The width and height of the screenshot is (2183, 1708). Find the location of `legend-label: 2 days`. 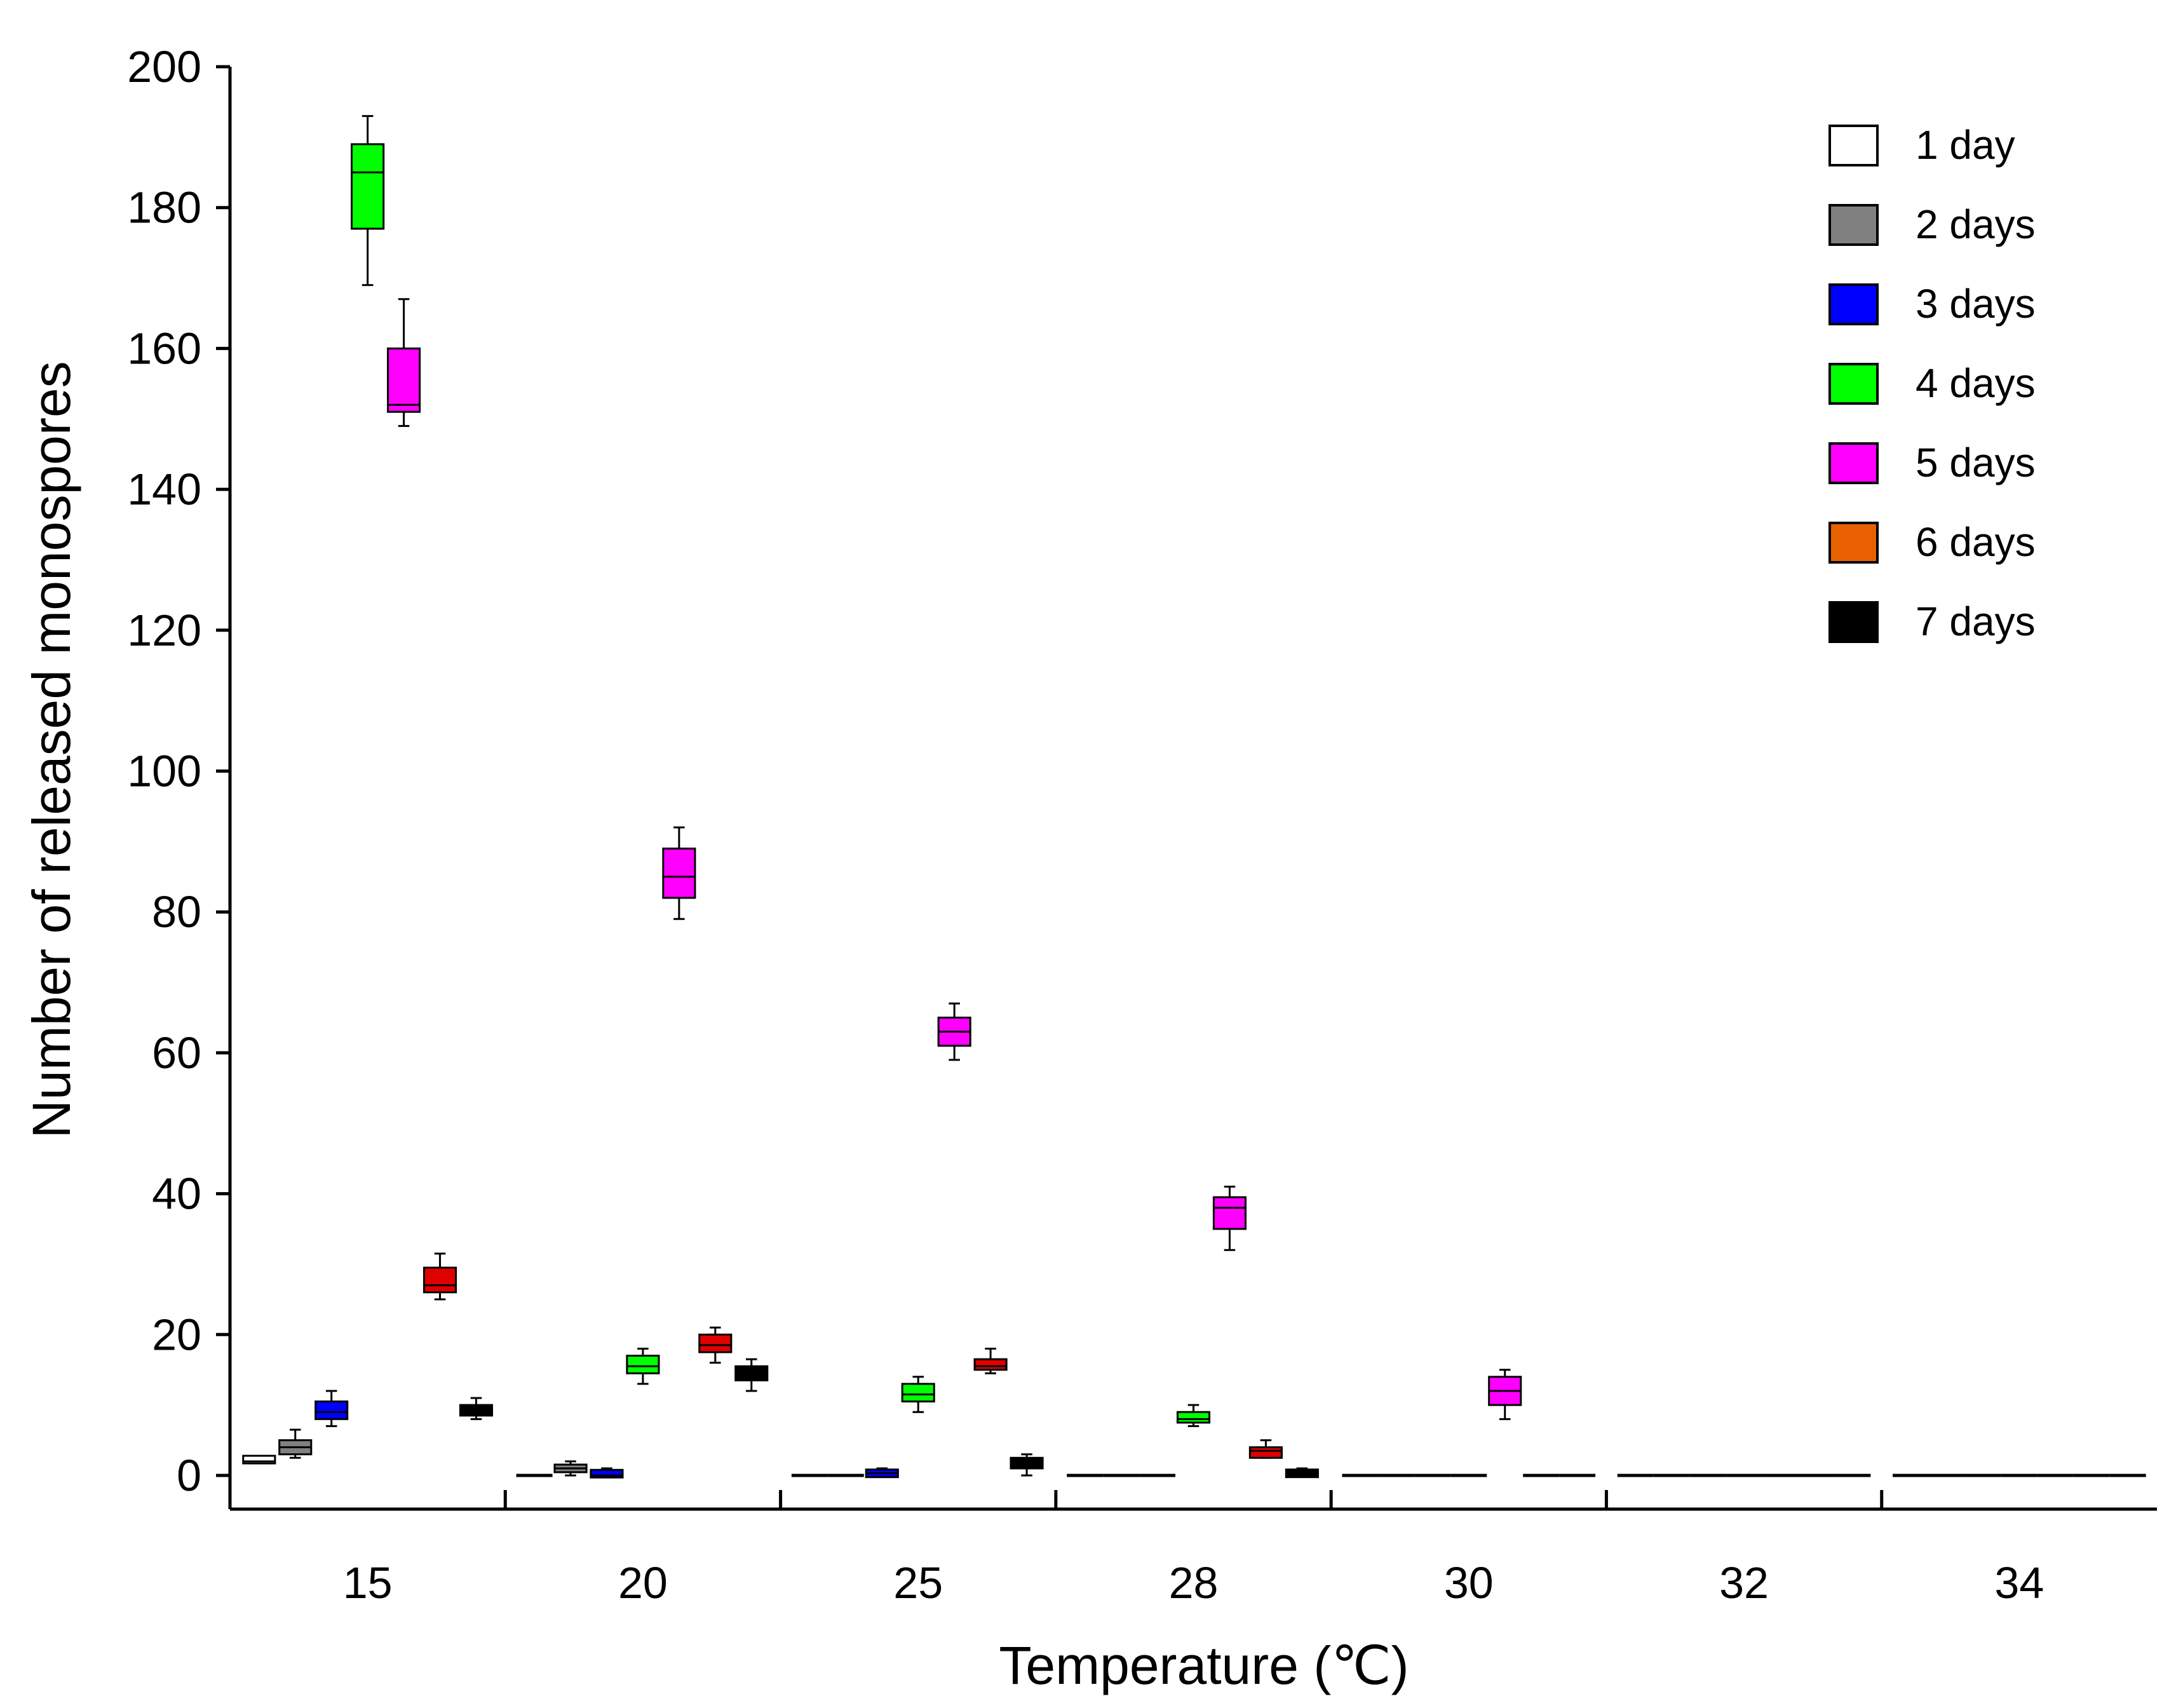

legend-label: 2 days is located at coordinates (1976, 224).